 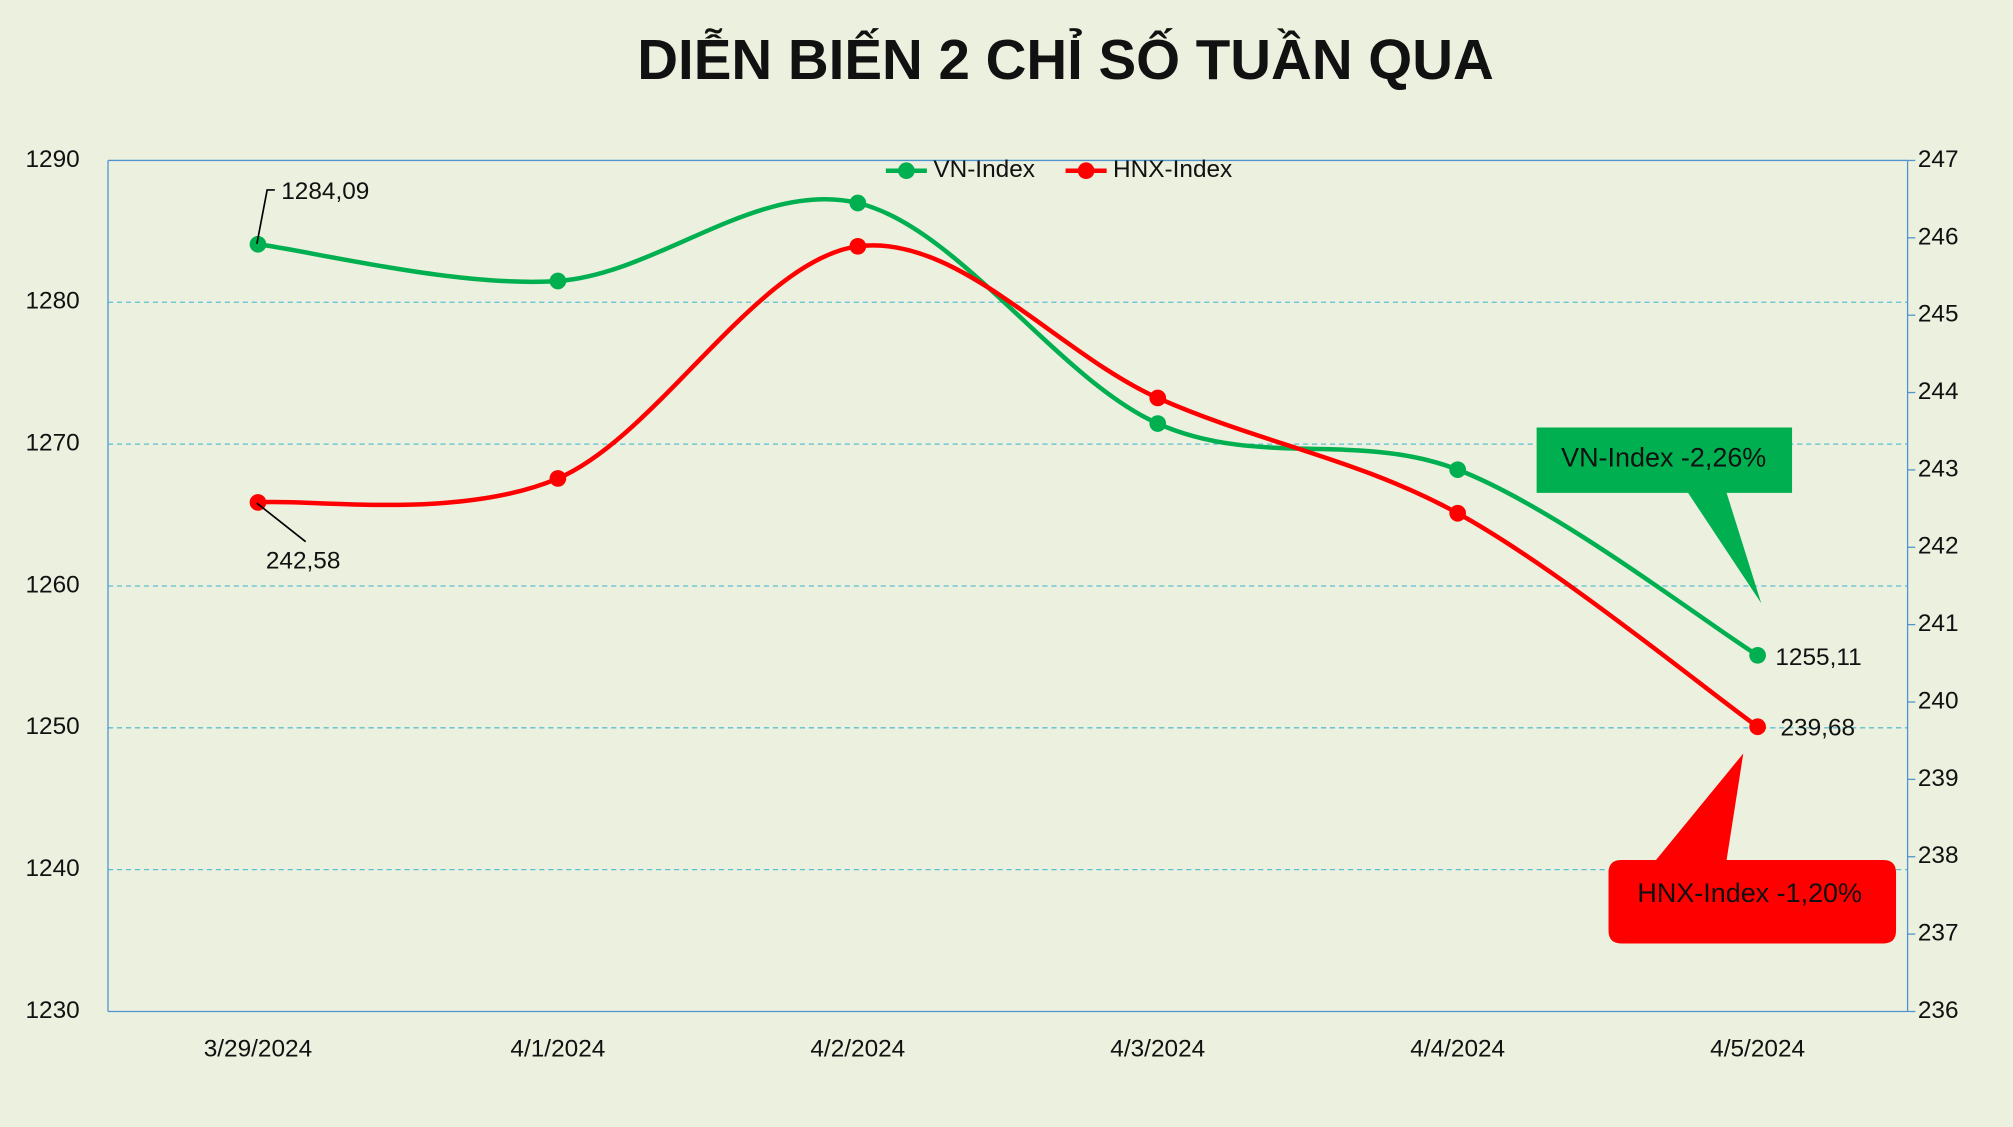 I want to click on value-label: 242,58, so click(x=303, y=561).